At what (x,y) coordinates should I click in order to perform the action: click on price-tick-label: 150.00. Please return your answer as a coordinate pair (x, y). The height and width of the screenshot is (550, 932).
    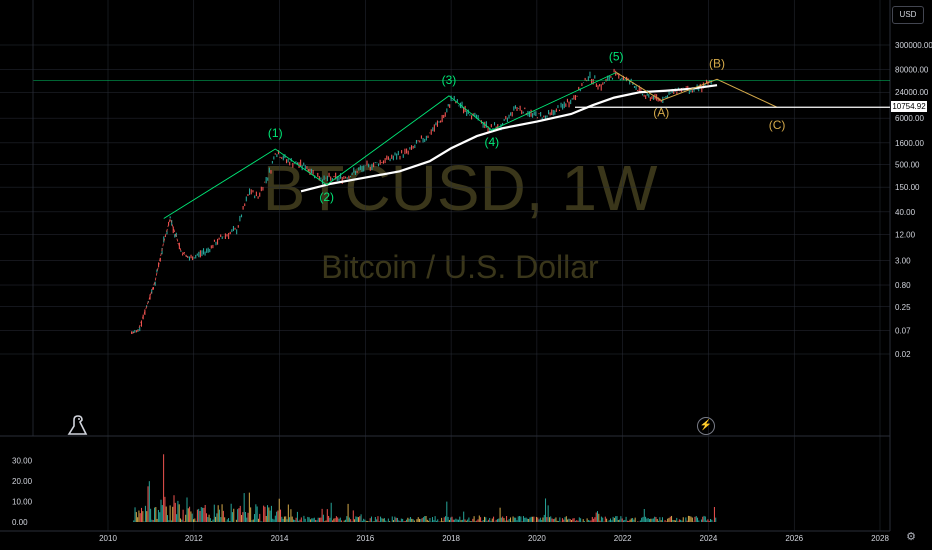
    Looking at the image, I should click on (907, 187).